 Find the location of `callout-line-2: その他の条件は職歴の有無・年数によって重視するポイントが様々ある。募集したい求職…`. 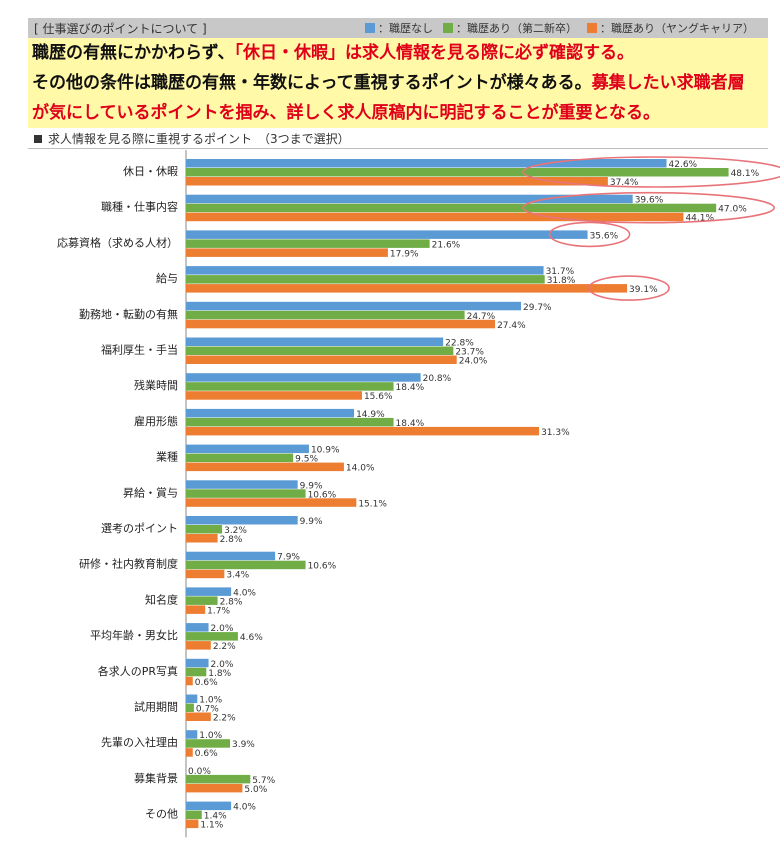

callout-line-2: その他の条件は職歴の有無・年数によって重視するポイントが様々ある。募集したい求職… is located at coordinates (398, 83).